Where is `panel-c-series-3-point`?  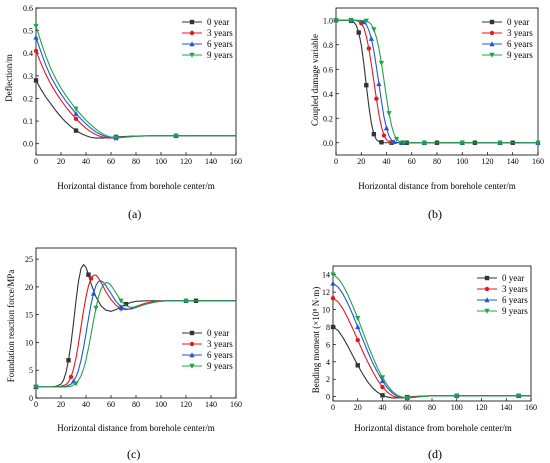 panel-c-series-3-point is located at coordinates (96, 308).